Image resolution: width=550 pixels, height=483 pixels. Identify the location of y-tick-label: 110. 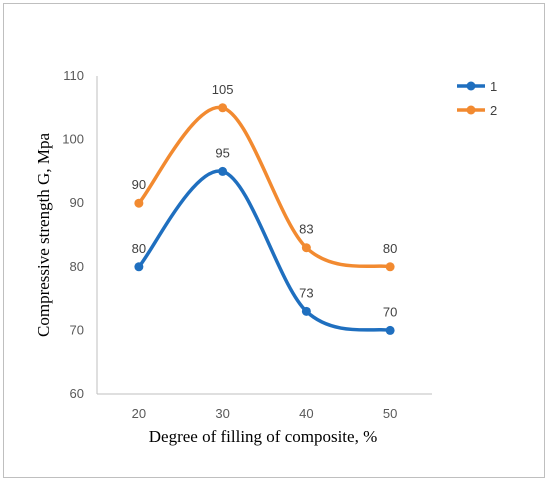
(73, 75).